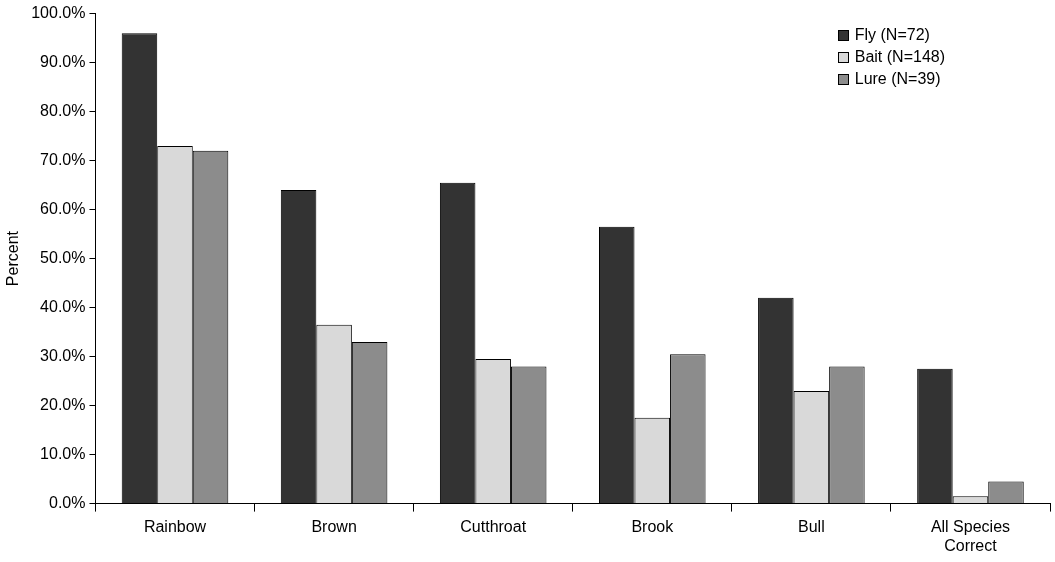 Image resolution: width=1055 pixels, height=562 pixels. What do you see at coordinates (899, 57) in the screenshot?
I see `legend-label: Bait (N=148)` at bounding box center [899, 57].